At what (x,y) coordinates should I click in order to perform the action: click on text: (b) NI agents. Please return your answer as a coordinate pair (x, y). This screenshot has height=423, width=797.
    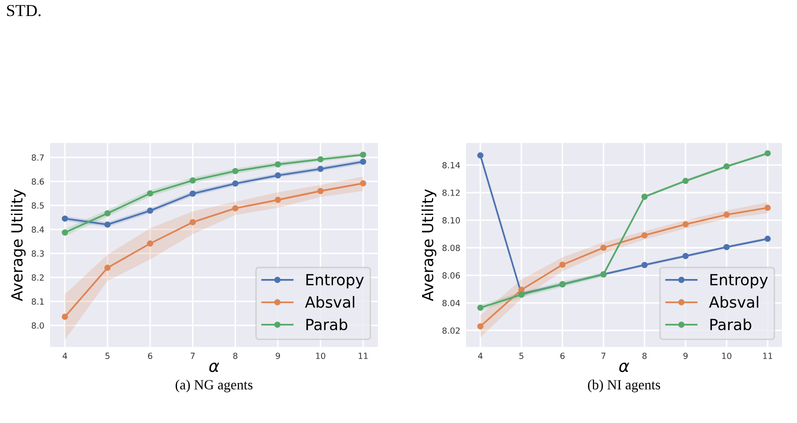
    Looking at the image, I should click on (624, 386).